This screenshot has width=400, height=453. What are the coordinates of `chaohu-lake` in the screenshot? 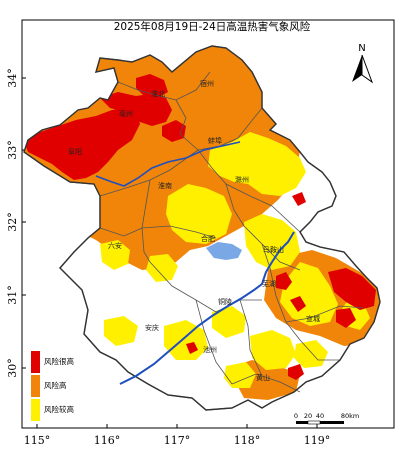 It's located at (224, 251).